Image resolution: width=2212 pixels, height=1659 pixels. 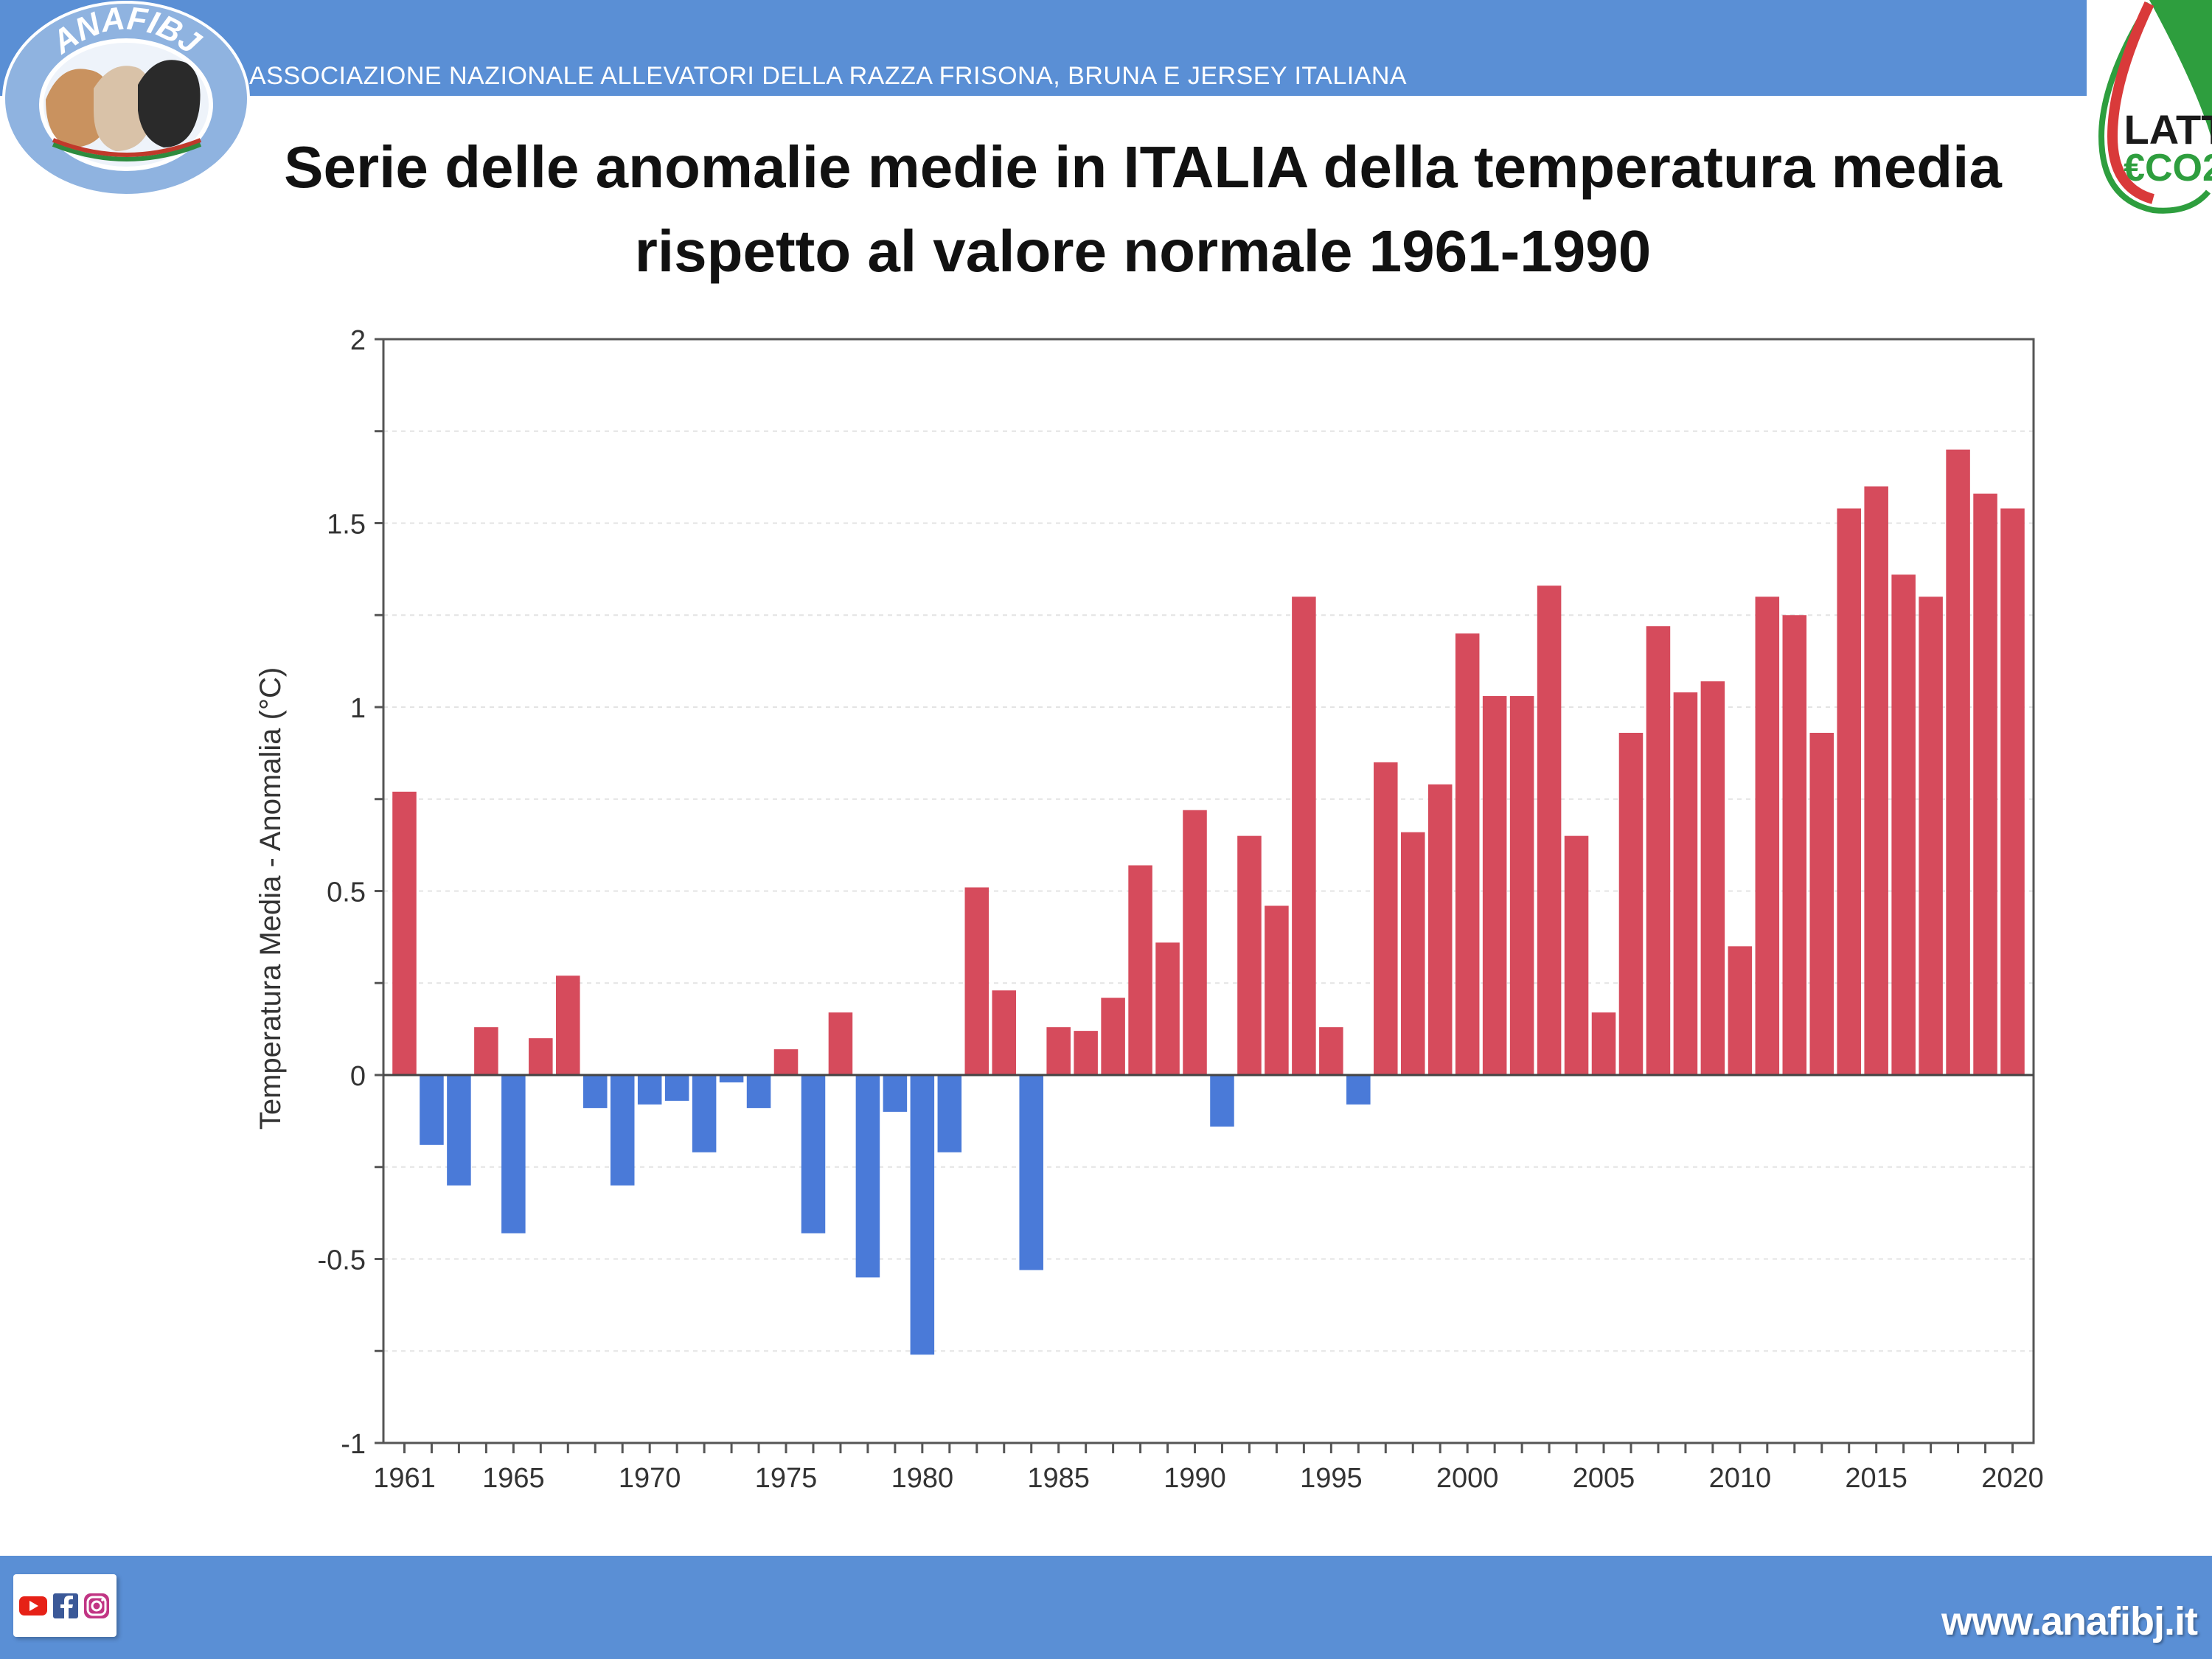 What do you see at coordinates (404, 1478) in the screenshot?
I see `x-tick-label: 1961` at bounding box center [404, 1478].